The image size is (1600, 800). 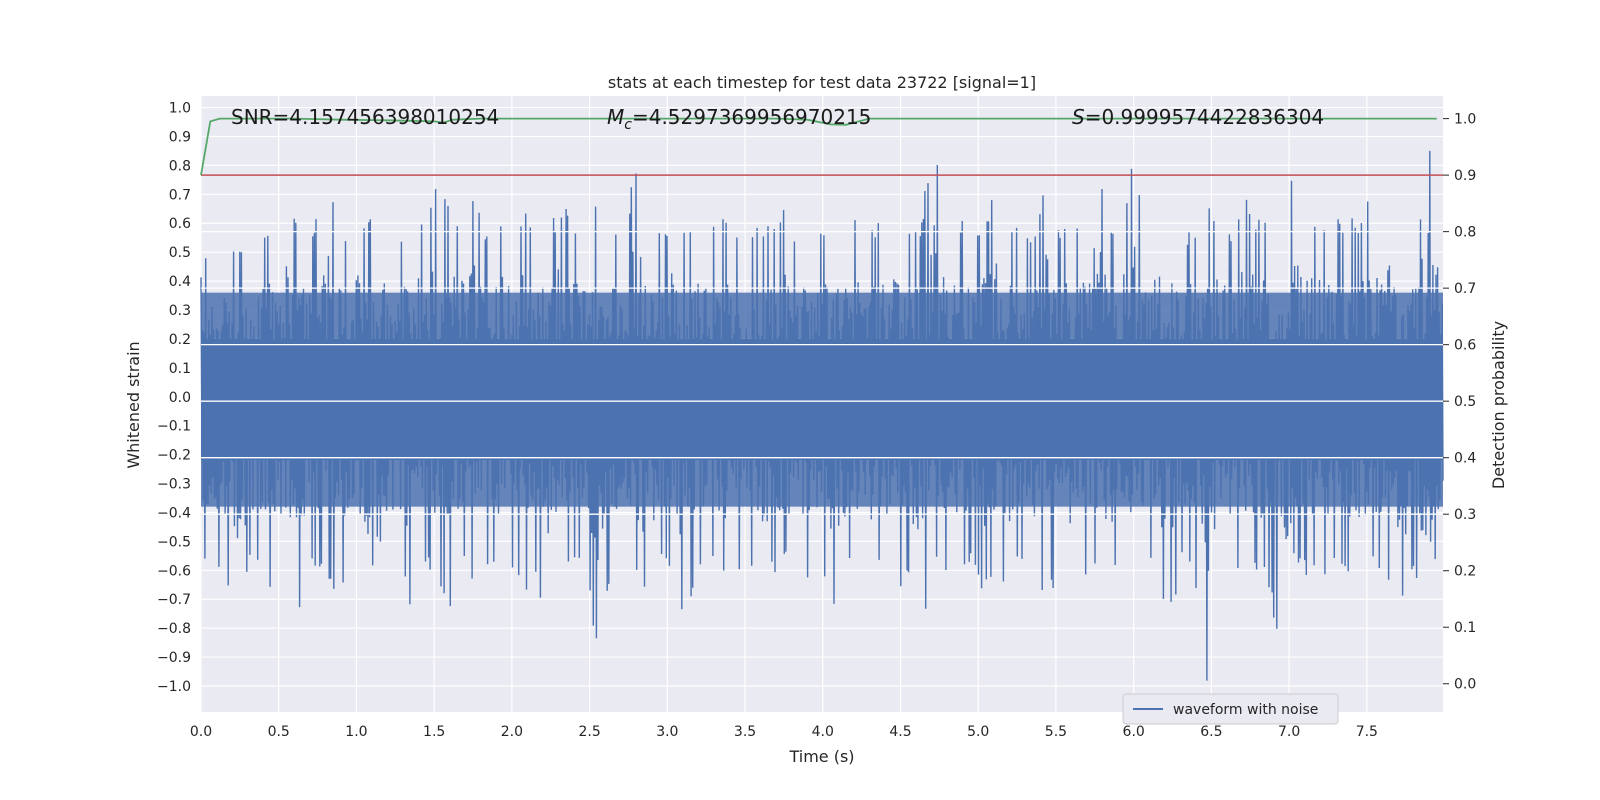 I want to click on x-tick-label: 2.0, so click(x=512, y=732).